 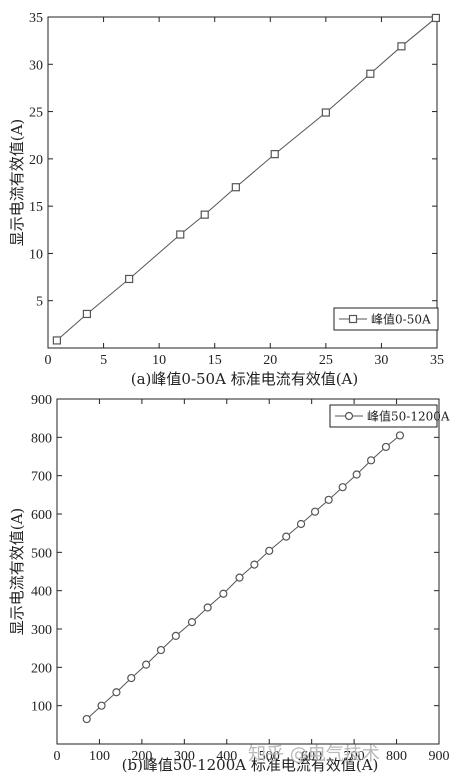 I want to click on x-tick-label: 20, so click(x=270, y=360).